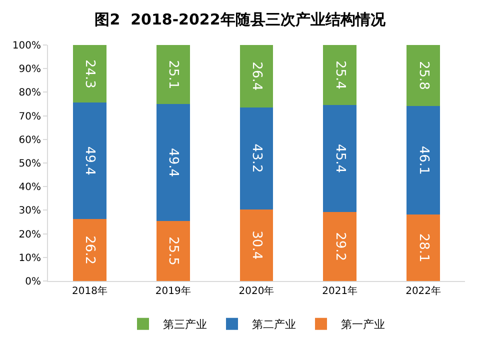 Image resolution: width=480 pixels, height=350 pixels. What do you see at coordinates (29, 211) in the screenshot?
I see `y-tick-label: 30%` at bounding box center [29, 211].